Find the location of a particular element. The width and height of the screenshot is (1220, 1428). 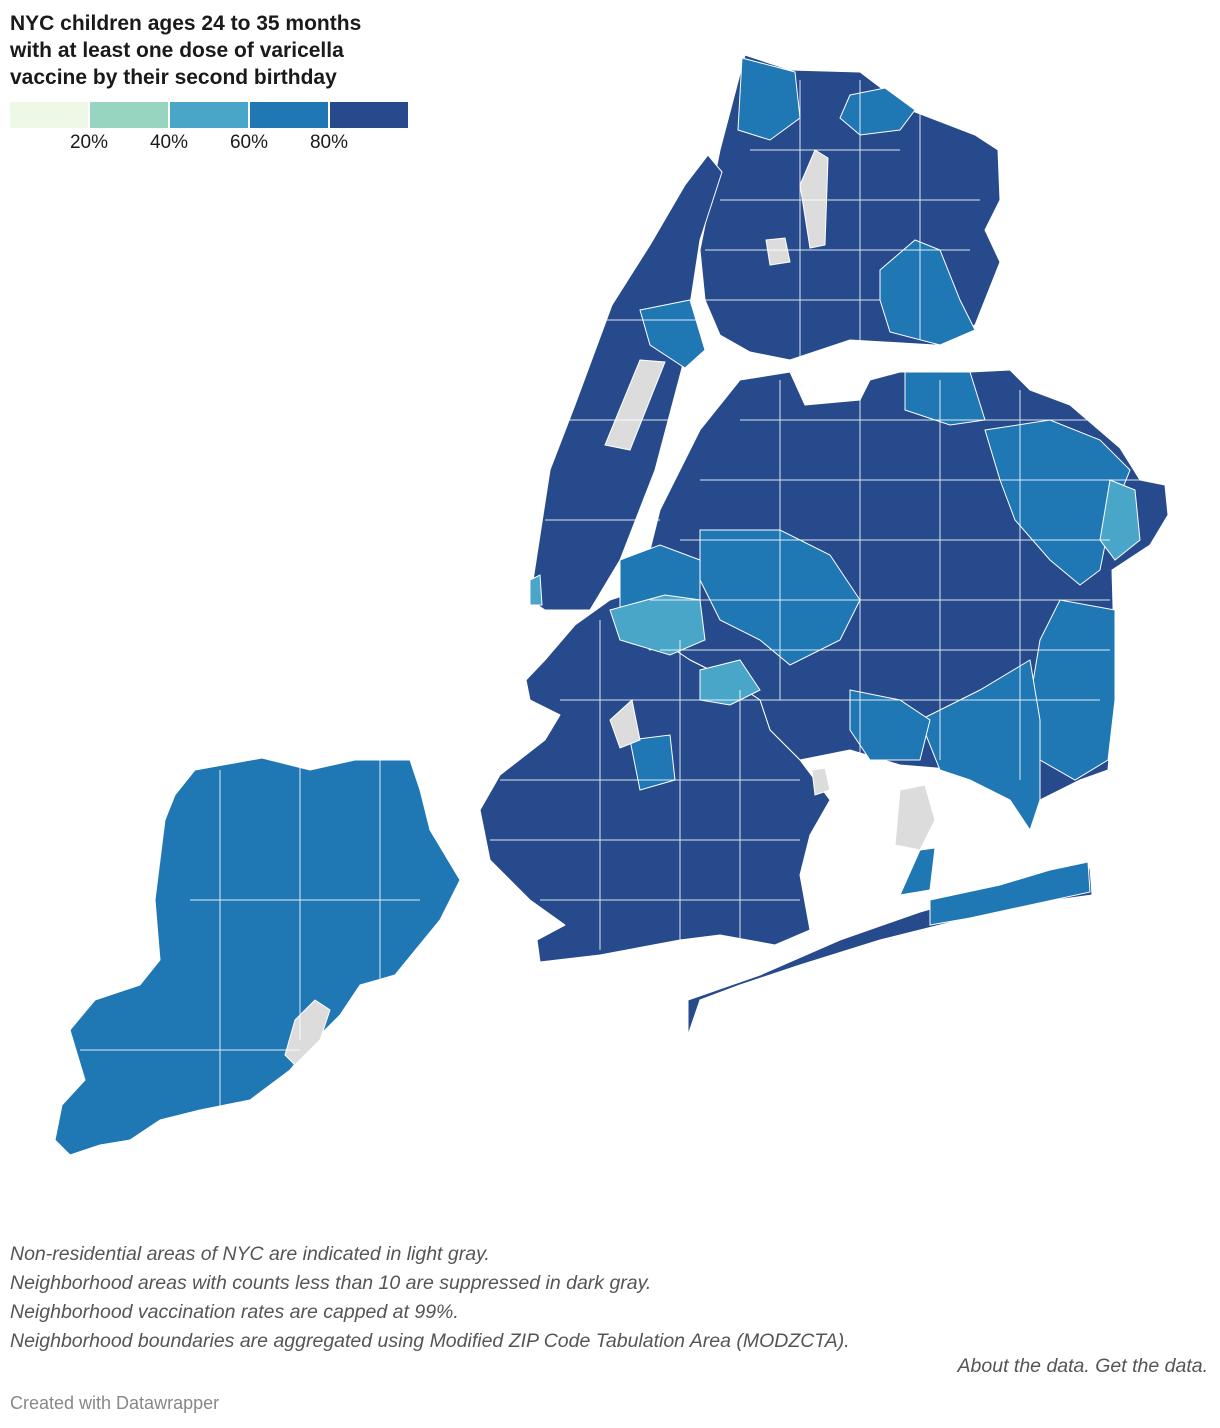

get-data-link: Get the data. is located at coordinates (1151, 1366).